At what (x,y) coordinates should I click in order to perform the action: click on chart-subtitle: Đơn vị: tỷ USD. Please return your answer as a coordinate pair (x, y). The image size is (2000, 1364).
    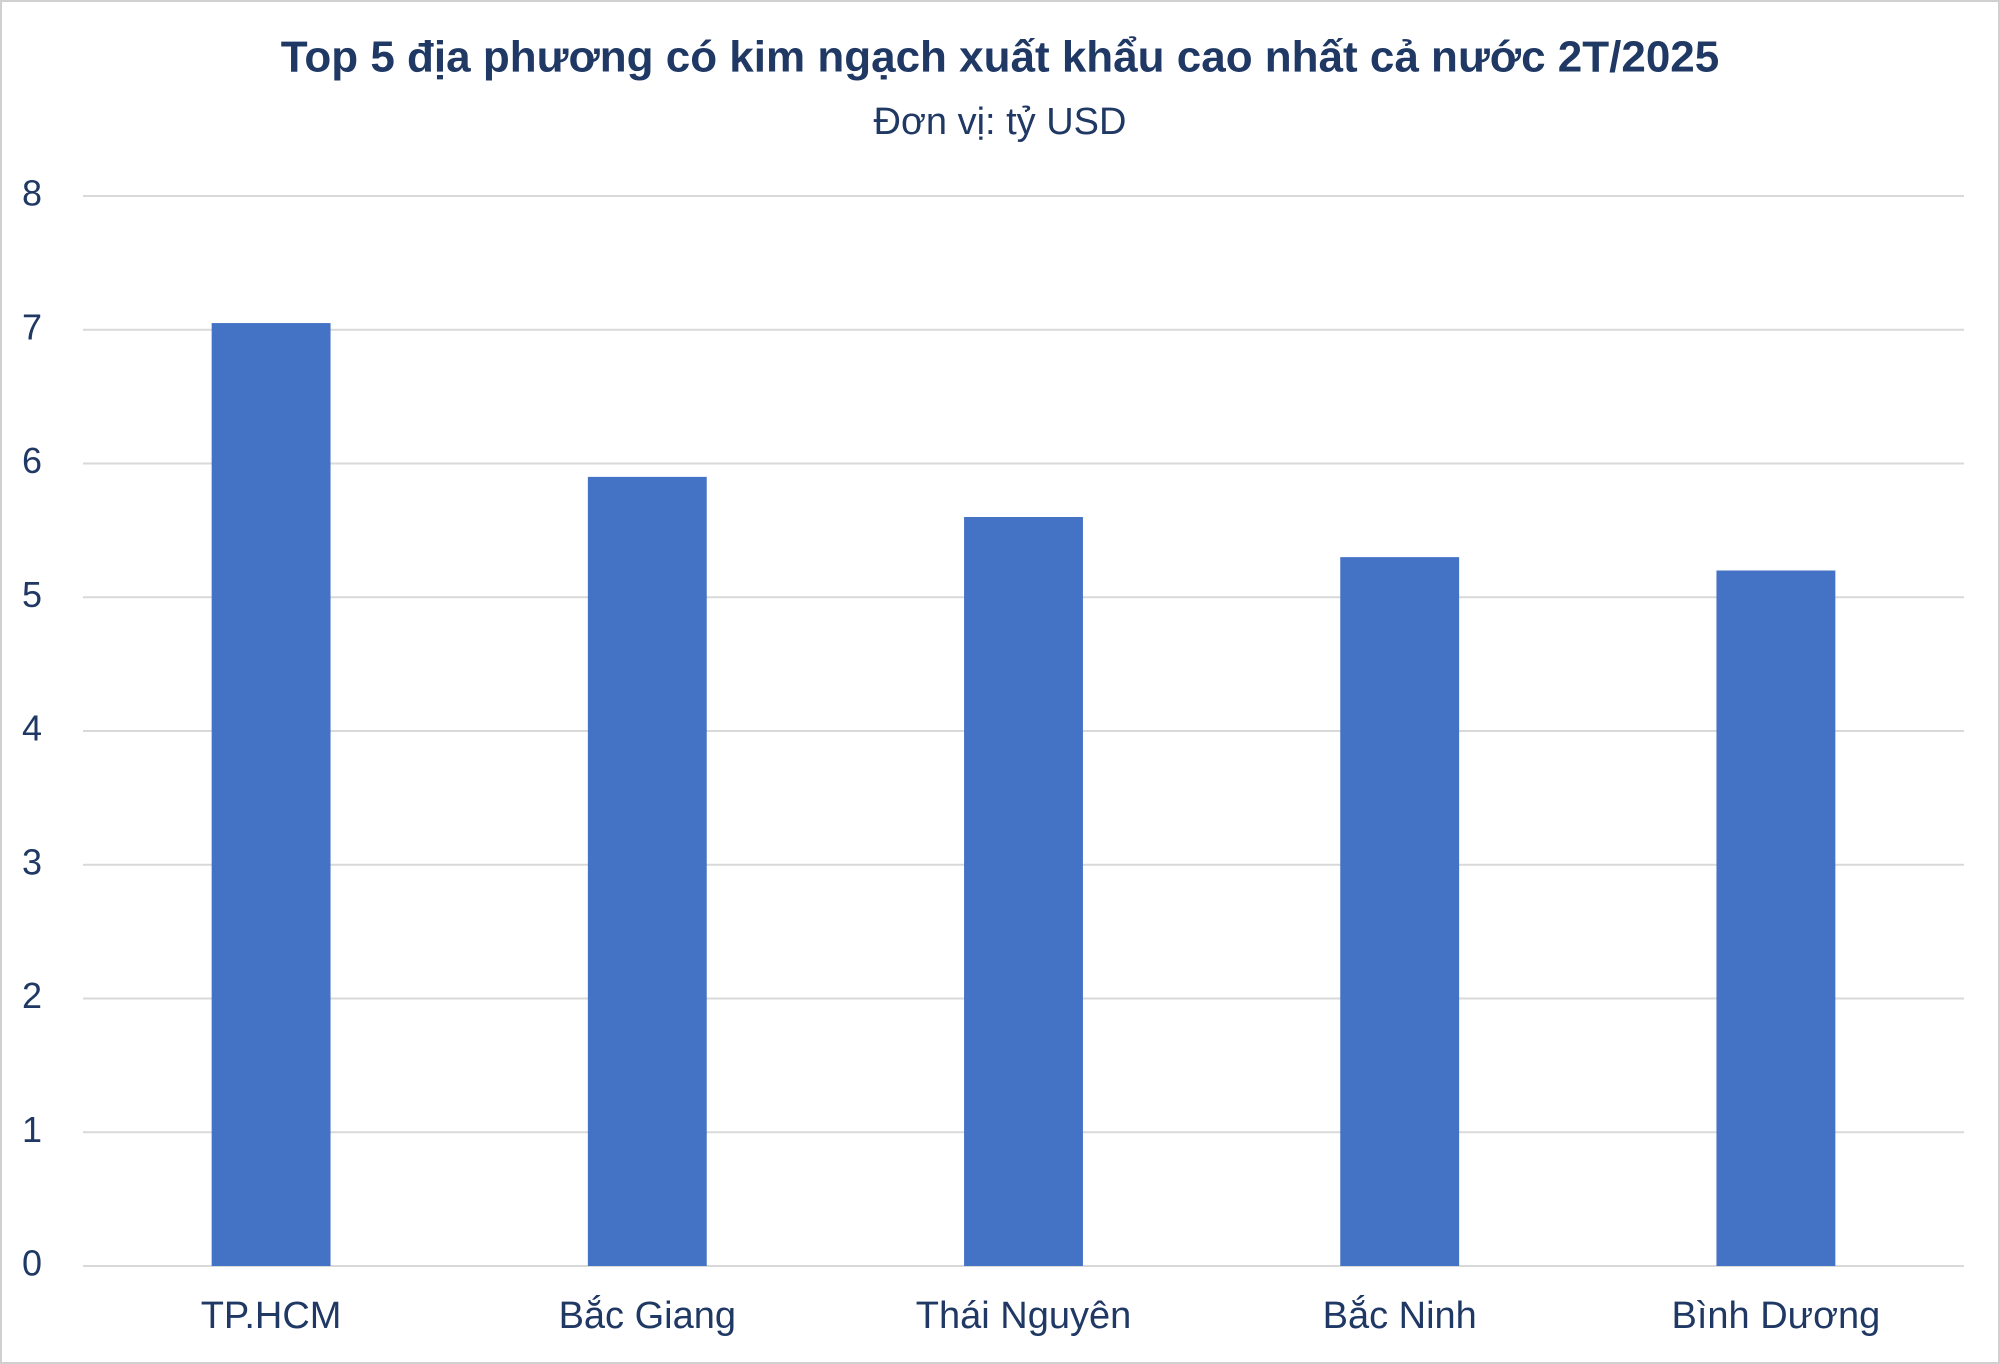
    Looking at the image, I should click on (1000, 122).